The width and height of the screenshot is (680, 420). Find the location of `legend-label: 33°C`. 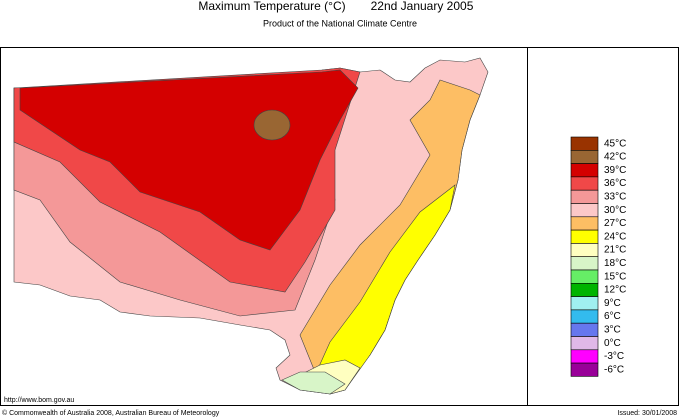

legend-label: 33°C is located at coordinates (615, 196).